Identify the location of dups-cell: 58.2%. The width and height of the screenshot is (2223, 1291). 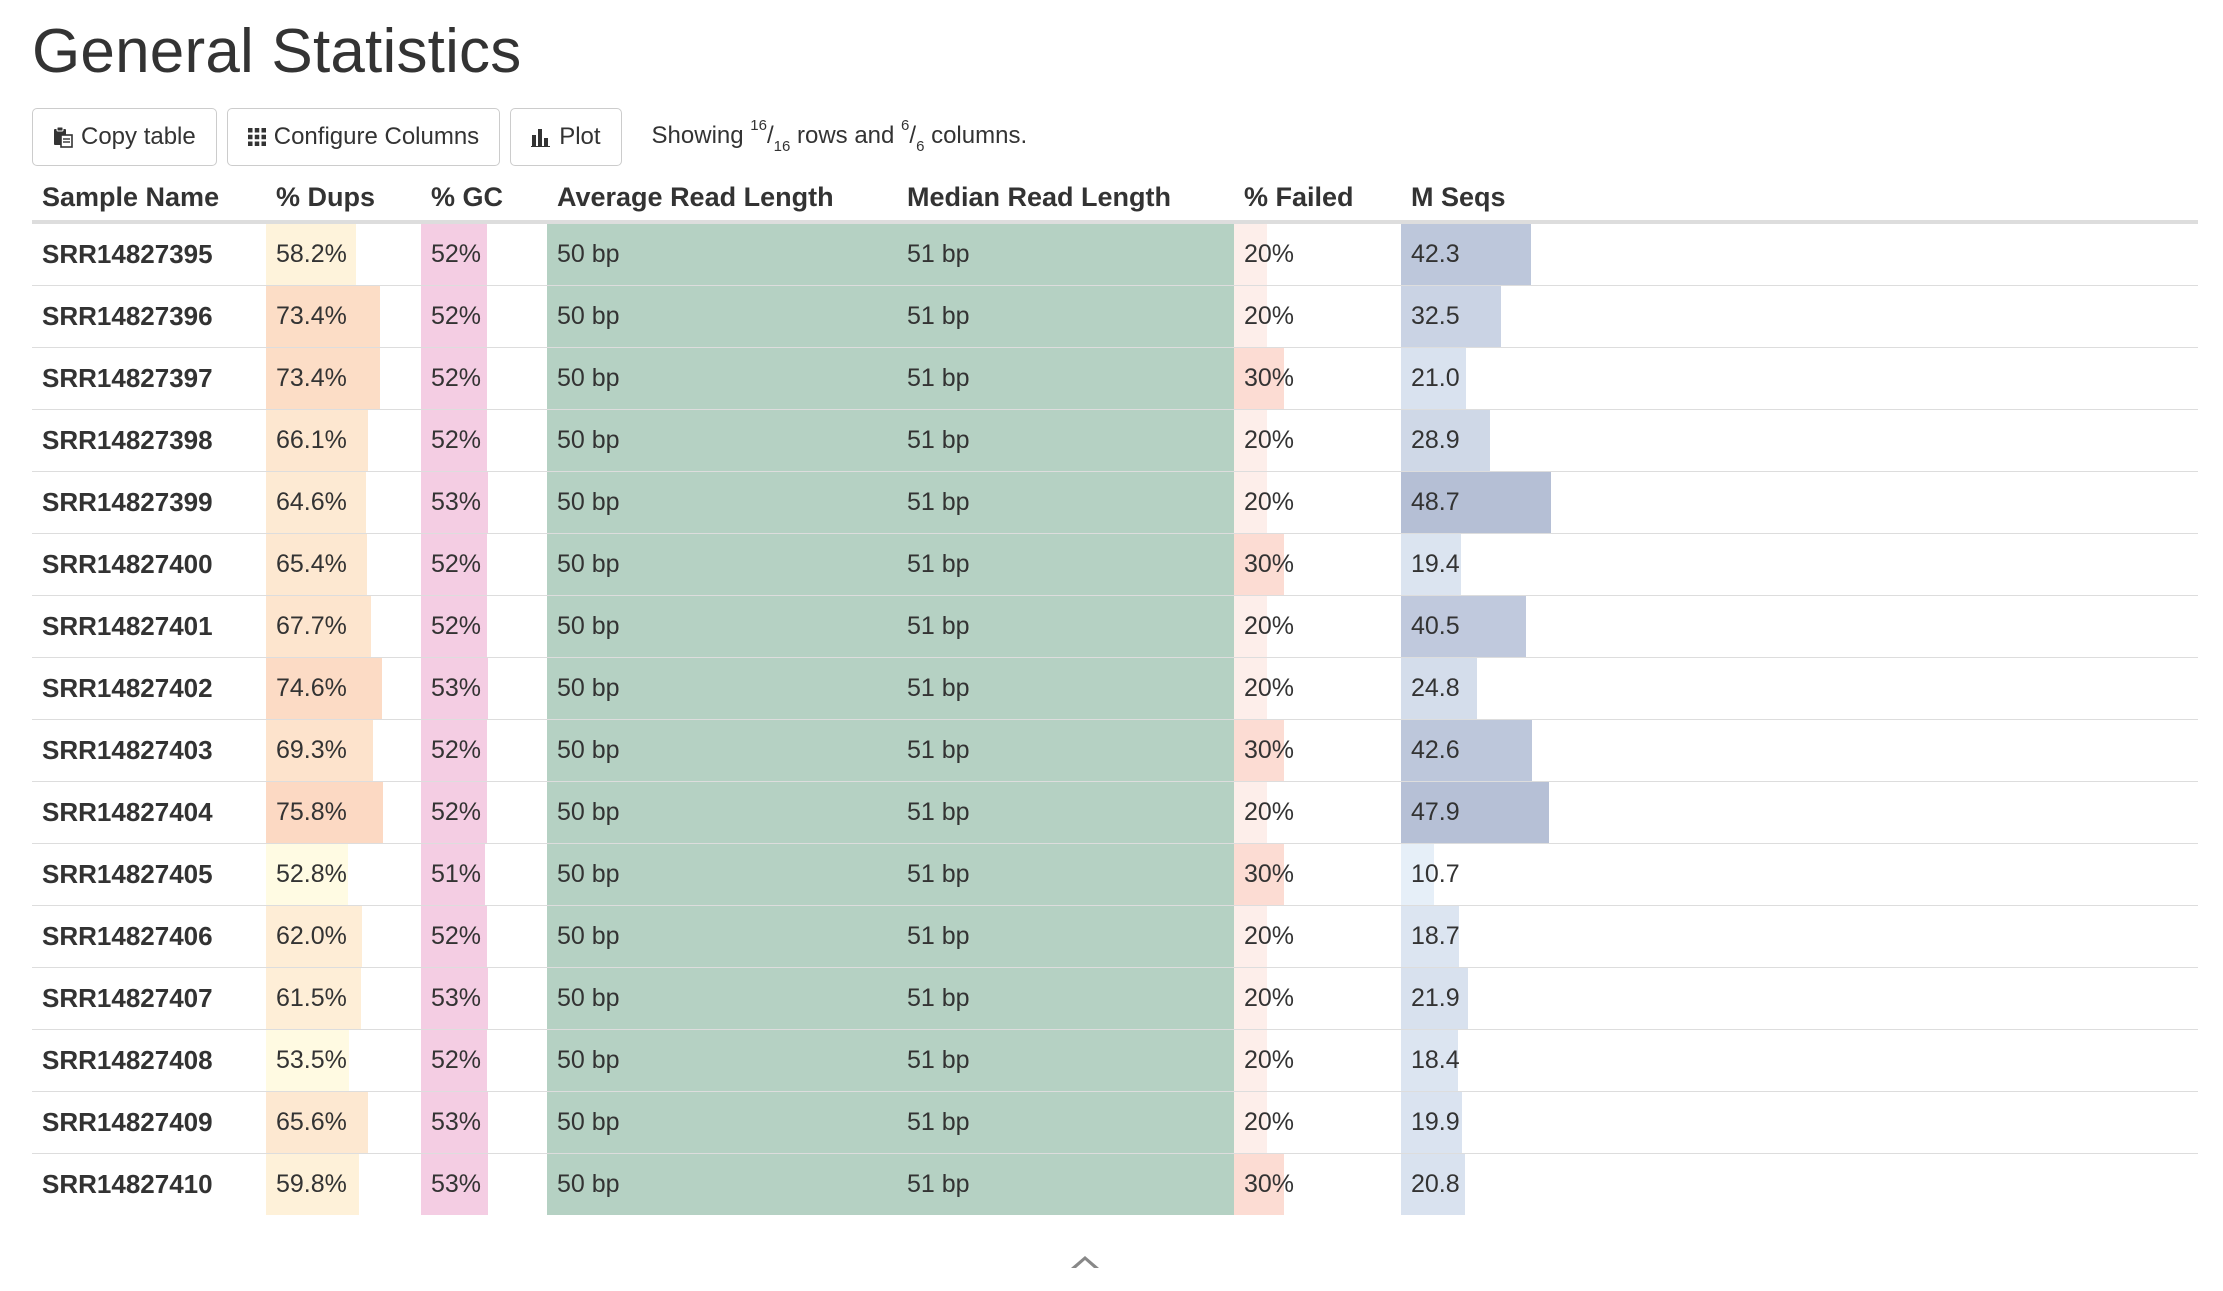
(343, 253).